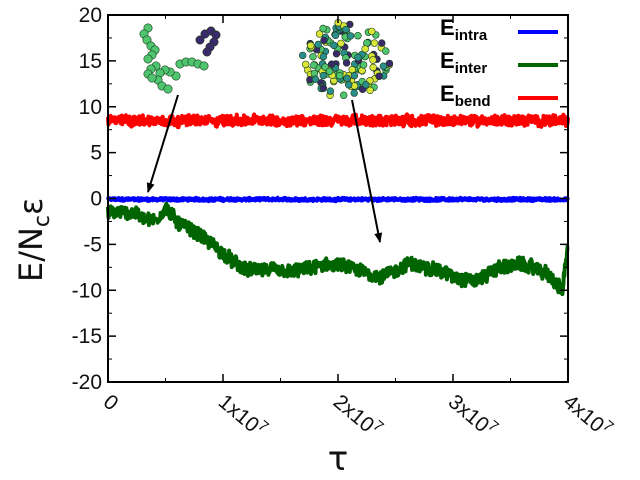 The image size is (640, 480). What do you see at coordinates (338, 249) in the screenshot?
I see `series-line-inter` at bounding box center [338, 249].